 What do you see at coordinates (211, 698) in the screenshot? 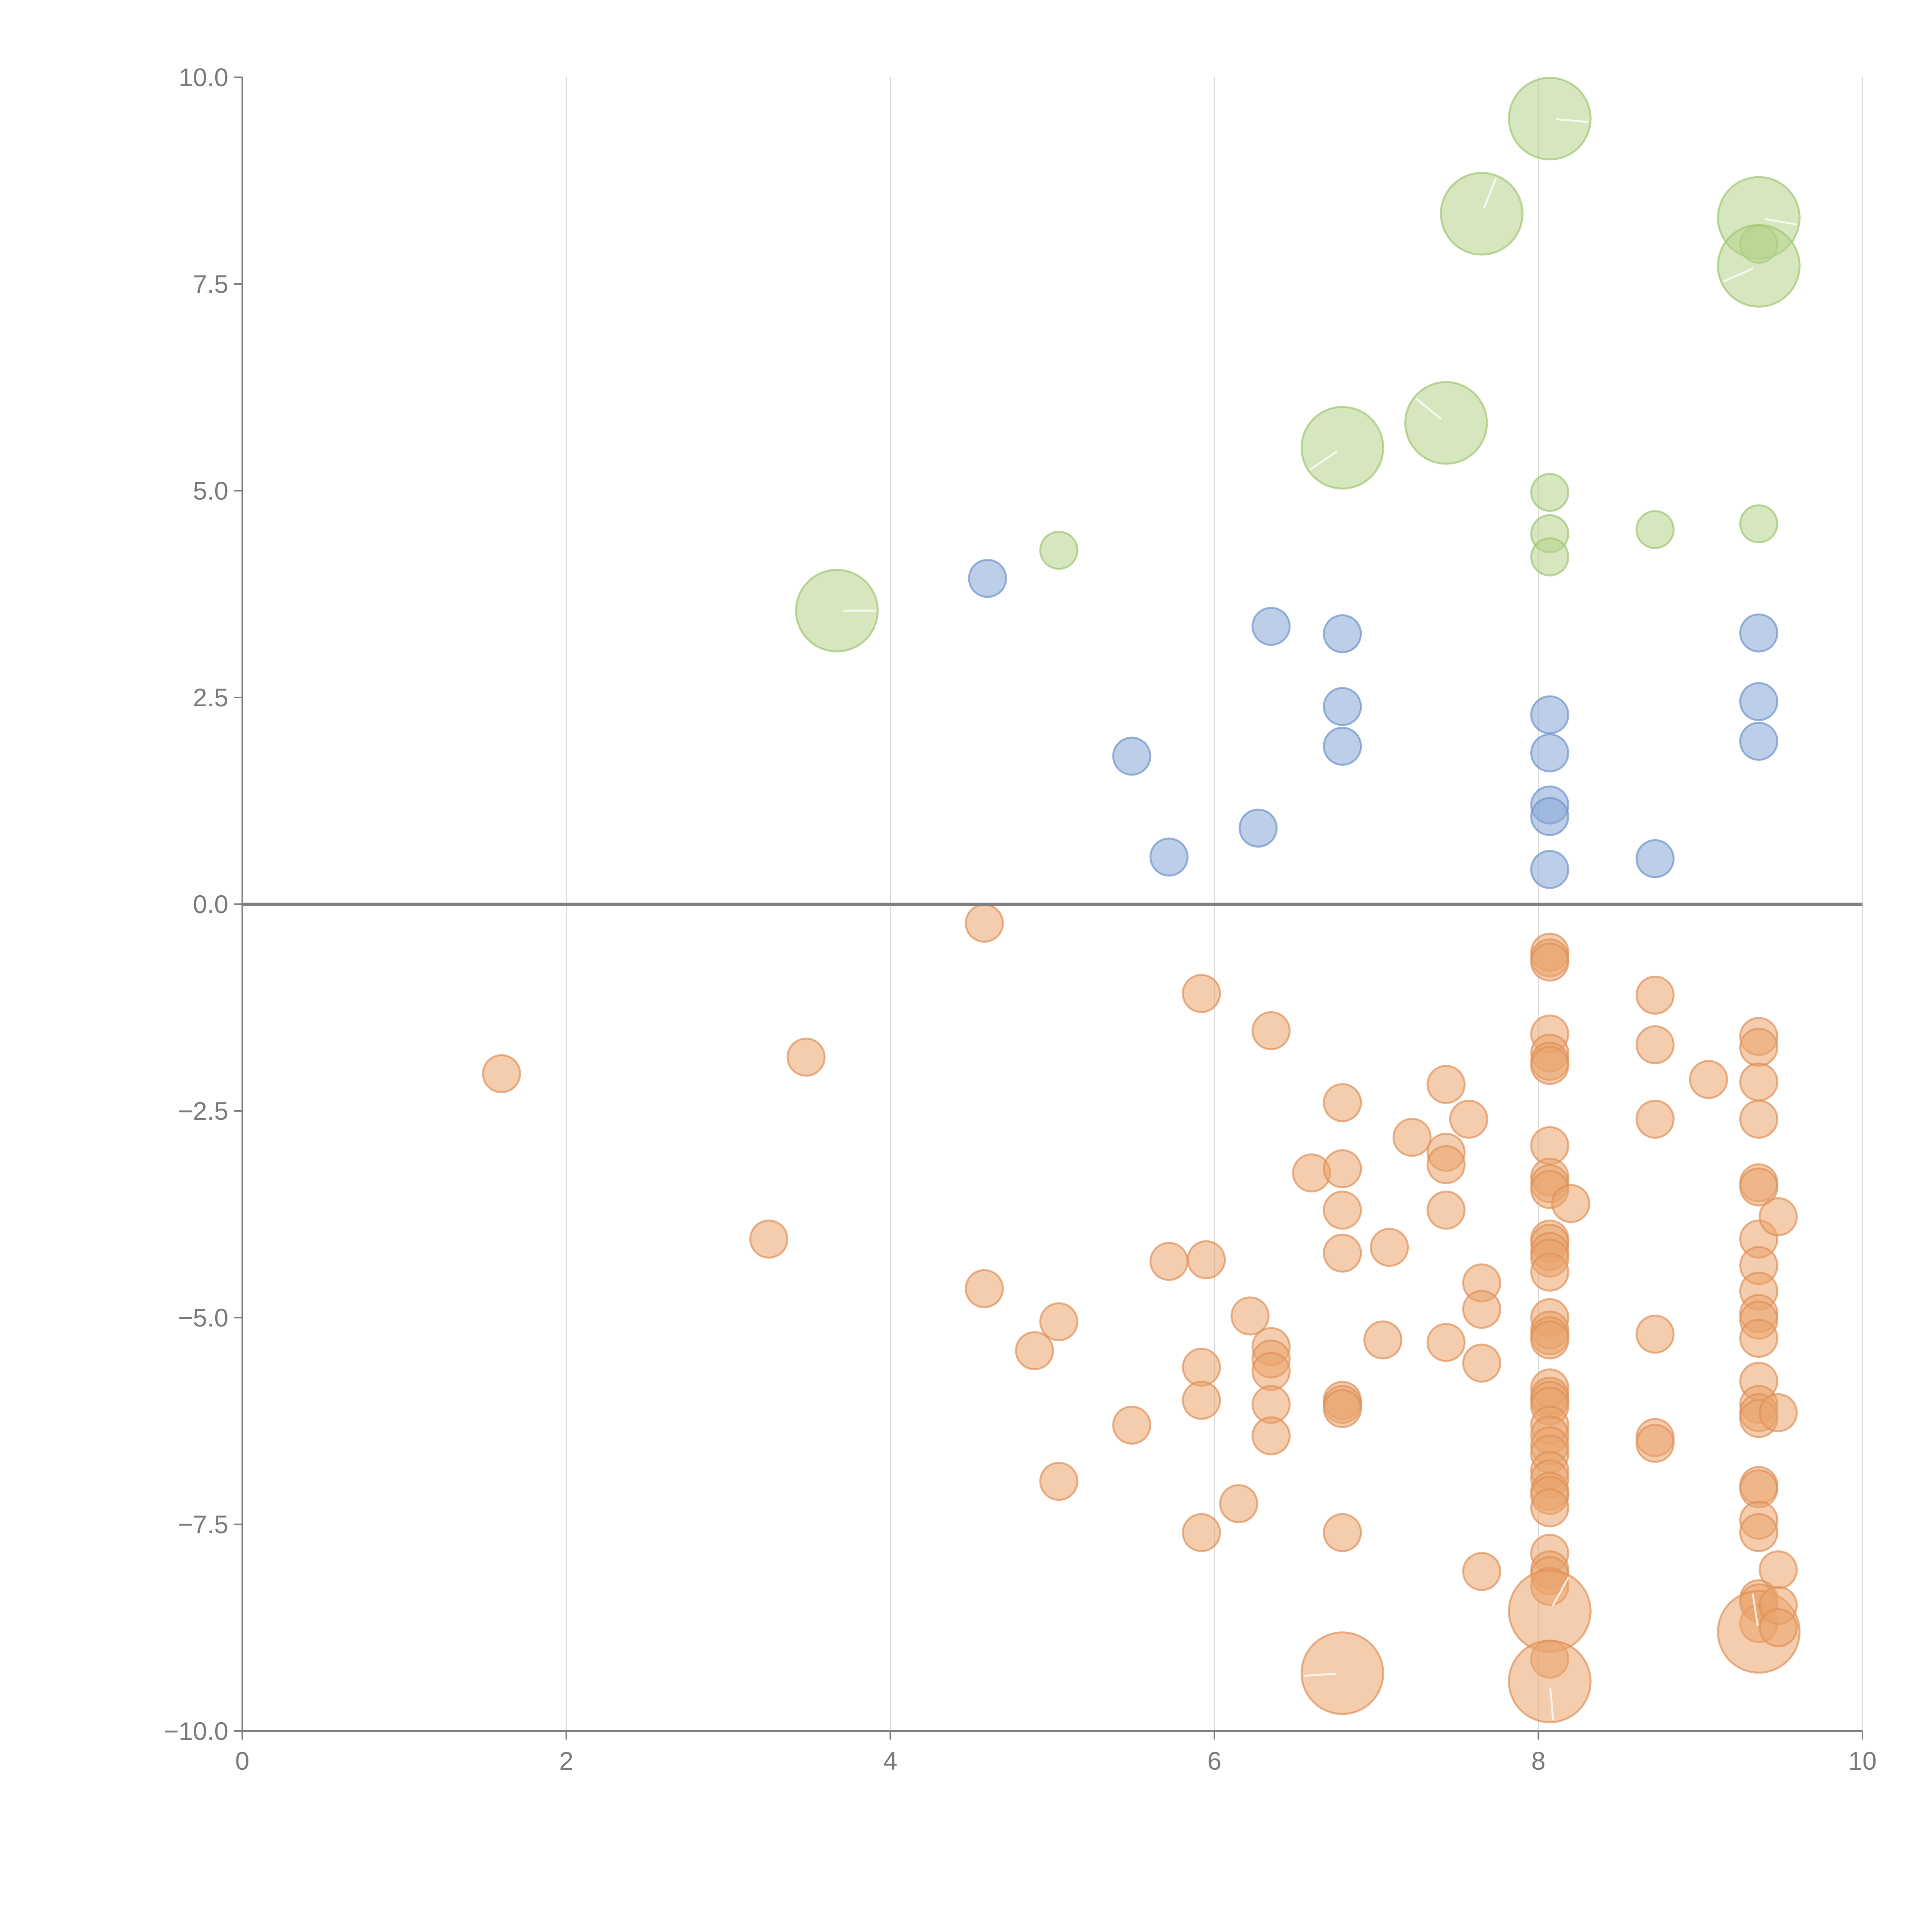
I see `y-tick-label: 2.5` at bounding box center [211, 698].